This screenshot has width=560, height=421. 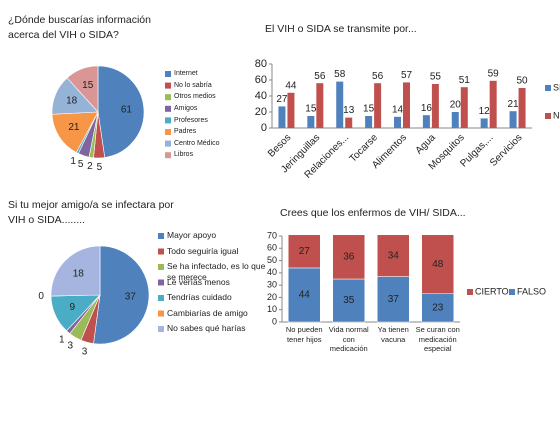 What do you see at coordinates (272, 285) in the screenshot?
I see `y-tick-label: 30` at bounding box center [272, 285].